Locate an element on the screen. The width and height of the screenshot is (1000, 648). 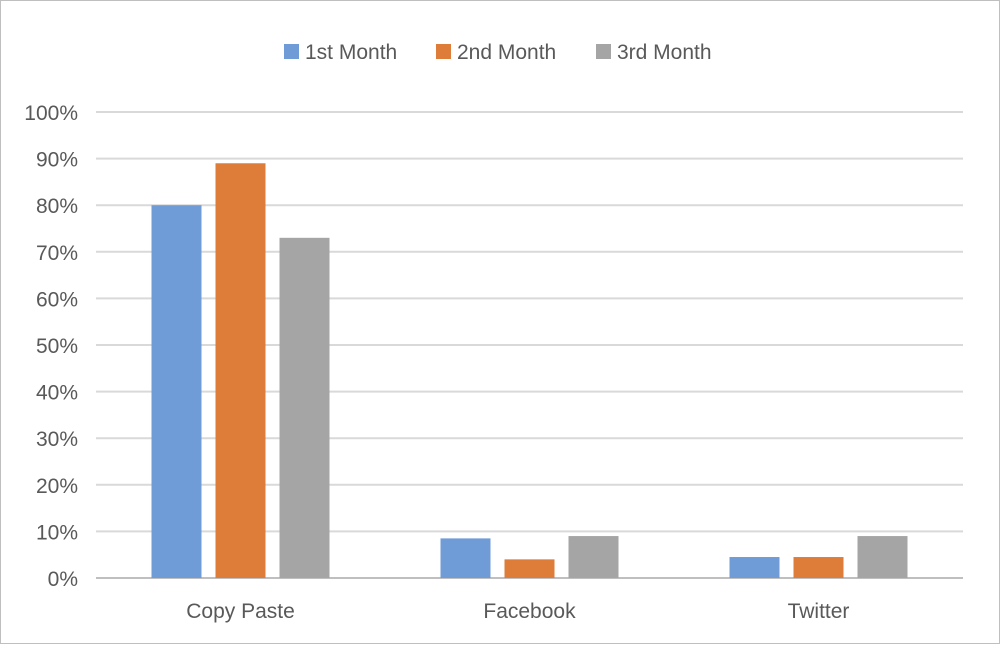
legend-label: 2nd Month is located at coordinates (506, 52).